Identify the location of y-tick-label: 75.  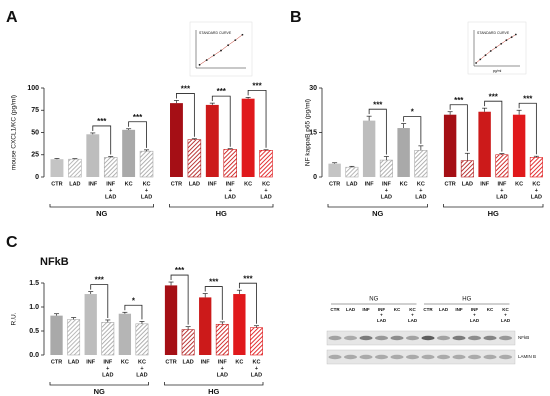
(35, 110).